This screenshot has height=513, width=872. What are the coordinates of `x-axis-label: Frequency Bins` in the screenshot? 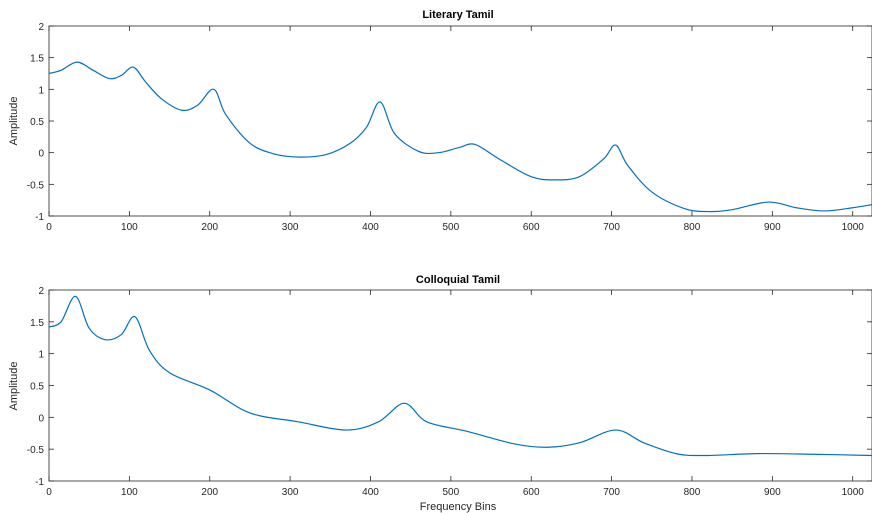 It's located at (458, 507).